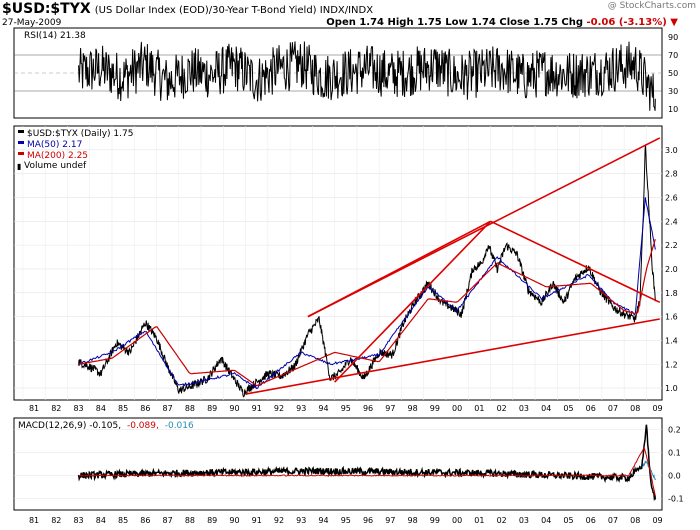 This screenshot has height=530, width=700. I want to click on high-label: High, so click(400, 22).